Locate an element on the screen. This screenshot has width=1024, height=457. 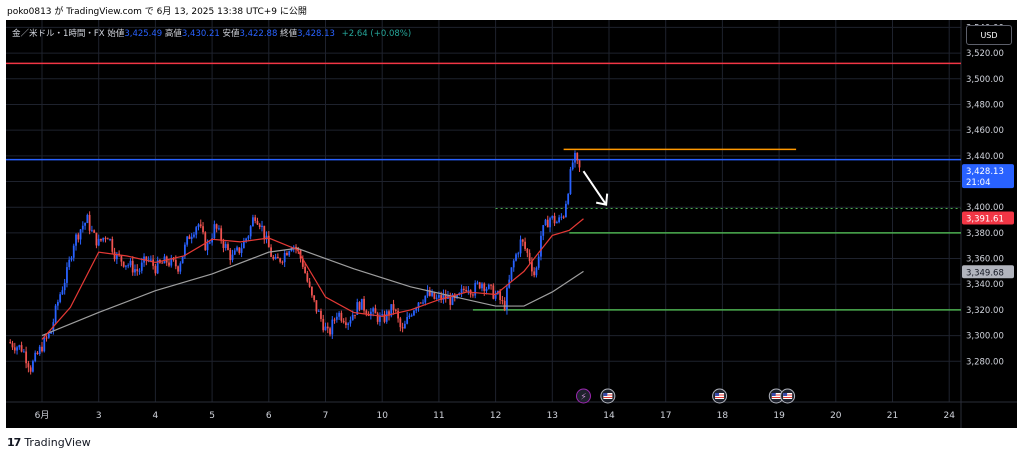
x-tick-label: 5 is located at coordinates (212, 416).